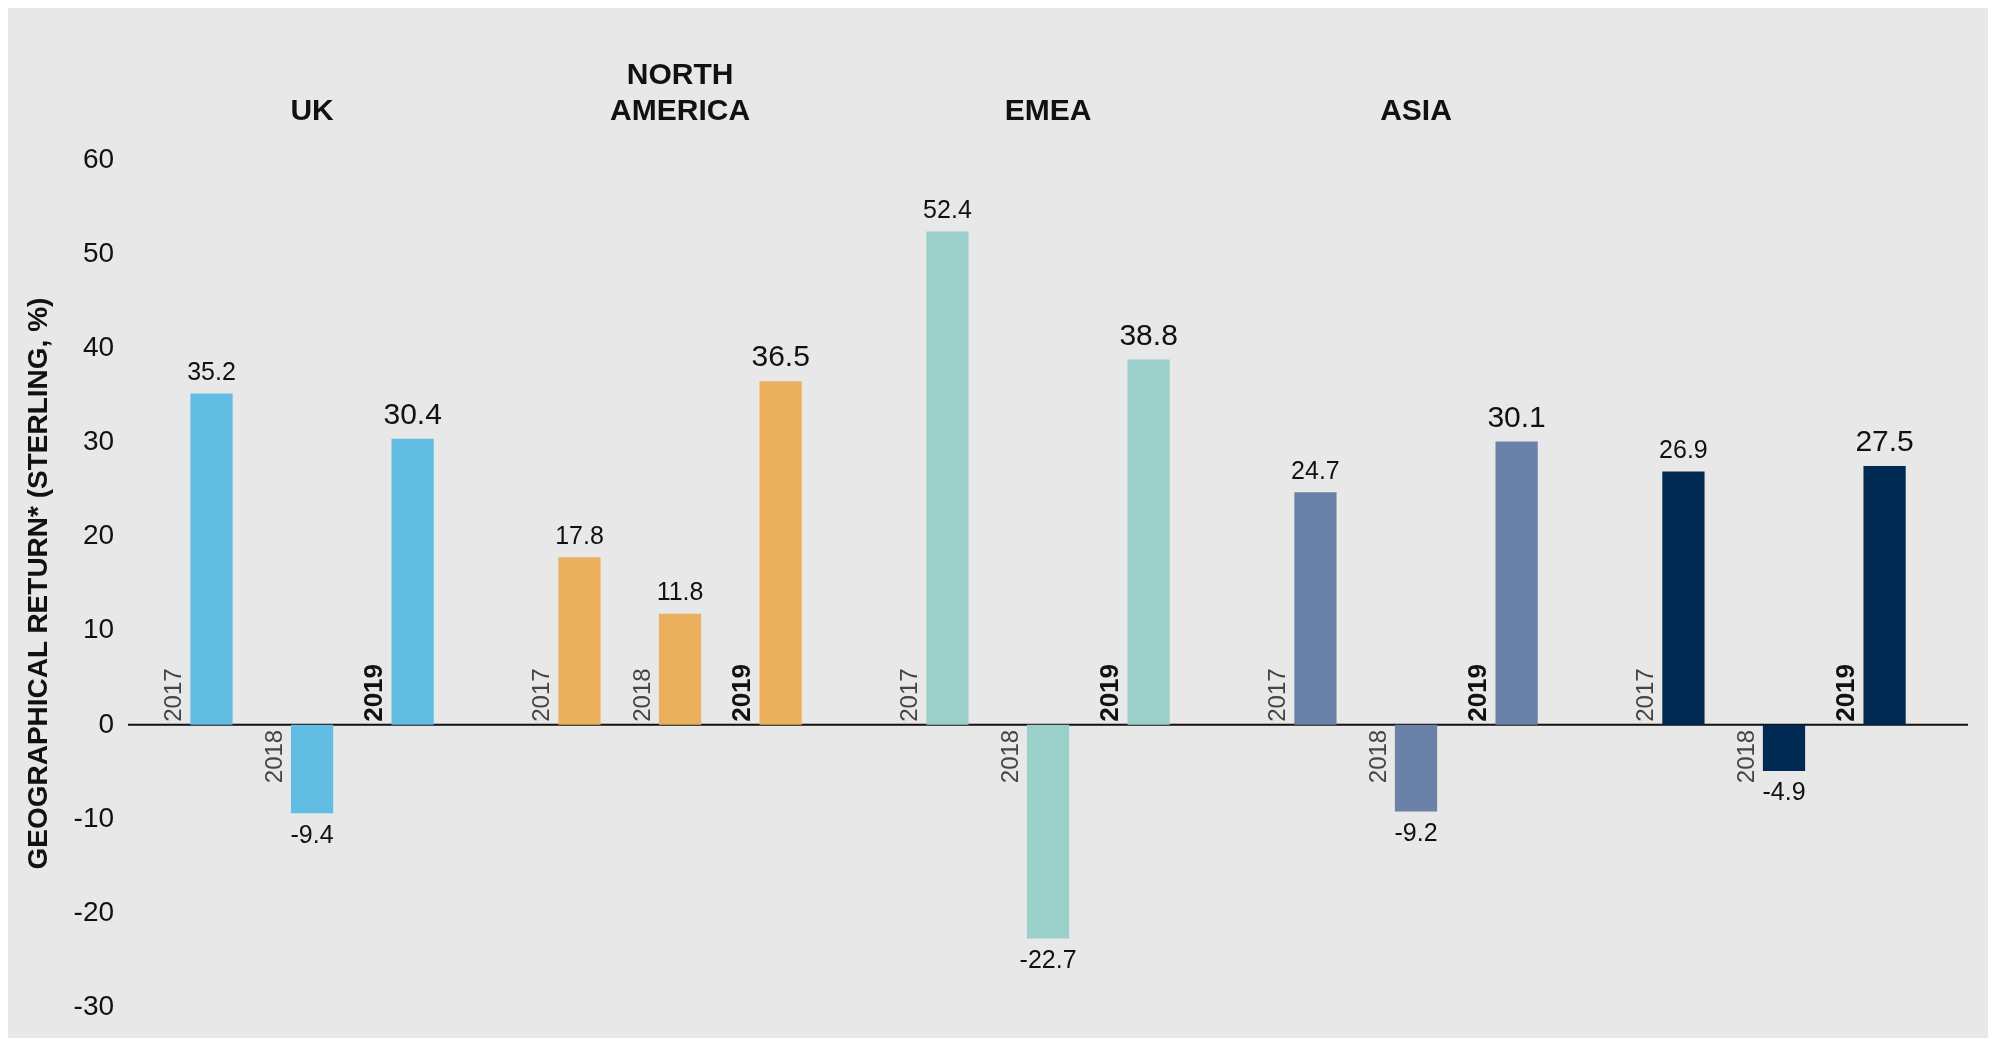  I want to click on y-tick-label: 10, so click(98, 629).